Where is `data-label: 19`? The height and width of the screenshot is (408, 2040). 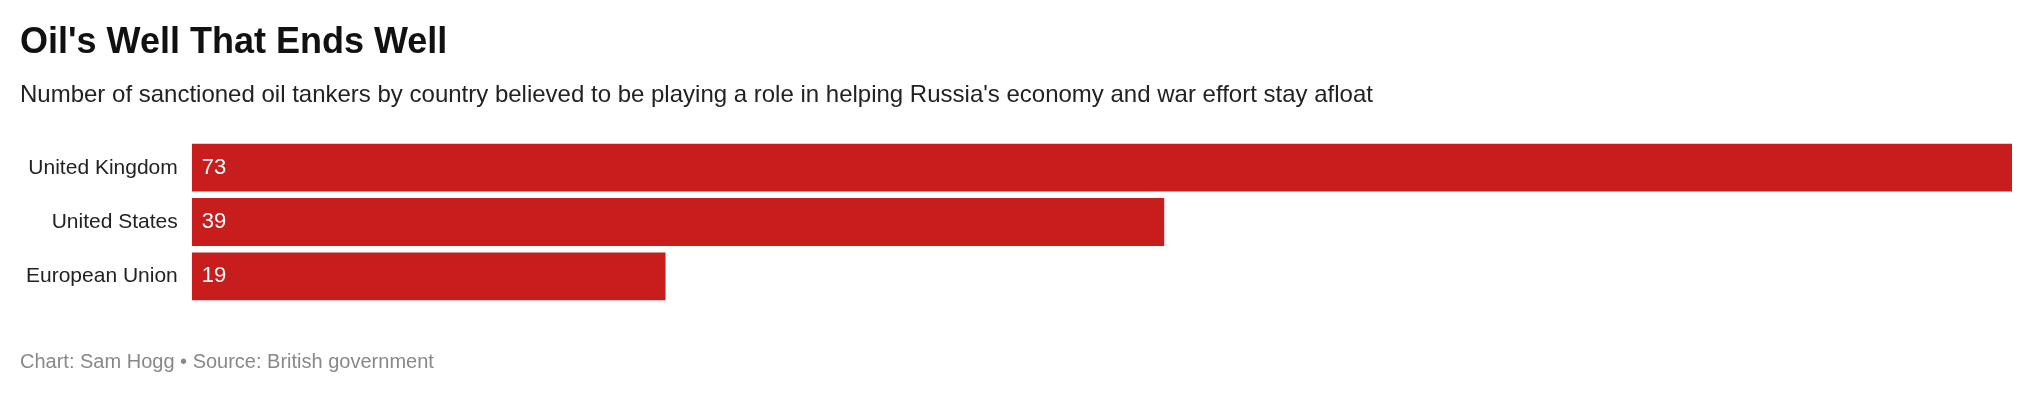 data-label: 19 is located at coordinates (214, 275).